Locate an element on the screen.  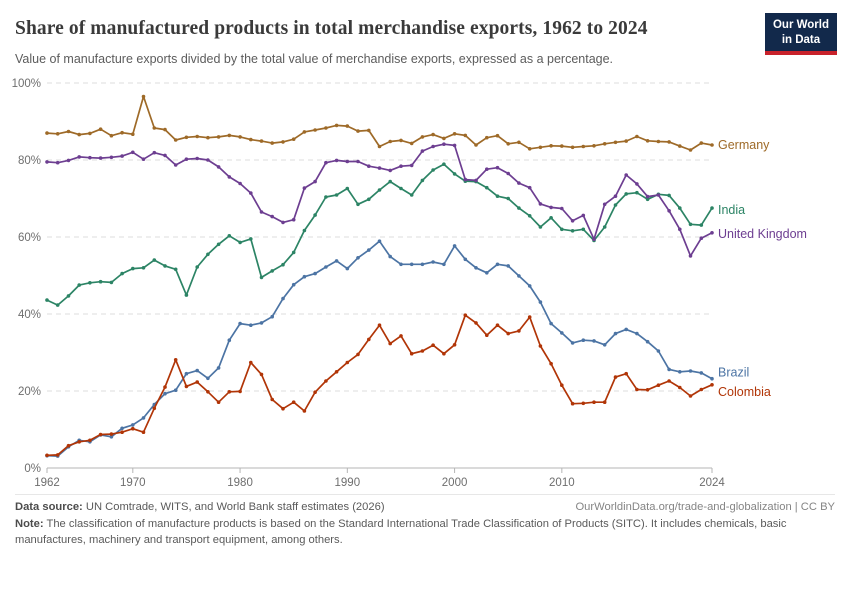
owid-logo: Our World in Data is located at coordinates (800, 34).